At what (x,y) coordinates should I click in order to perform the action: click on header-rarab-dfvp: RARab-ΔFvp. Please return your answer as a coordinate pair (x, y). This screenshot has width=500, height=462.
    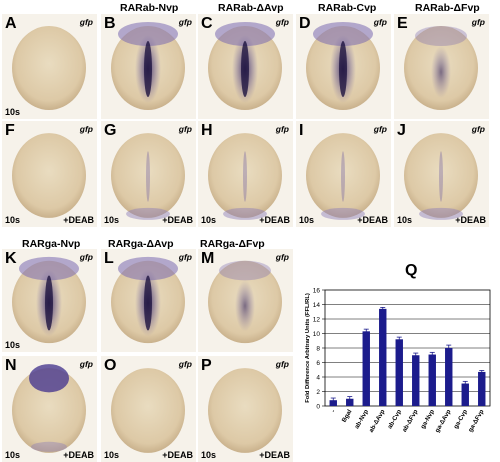
    Looking at the image, I should click on (447, 8).